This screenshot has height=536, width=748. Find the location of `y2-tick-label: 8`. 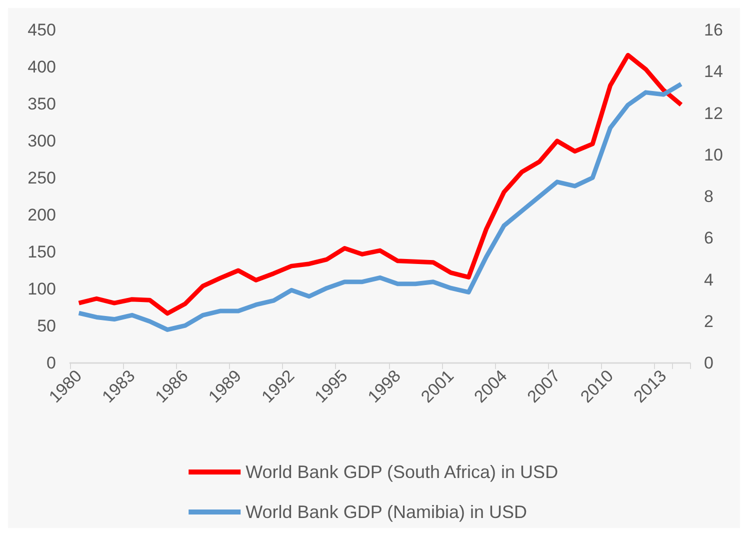

y2-tick-label: 8 is located at coordinates (709, 196).